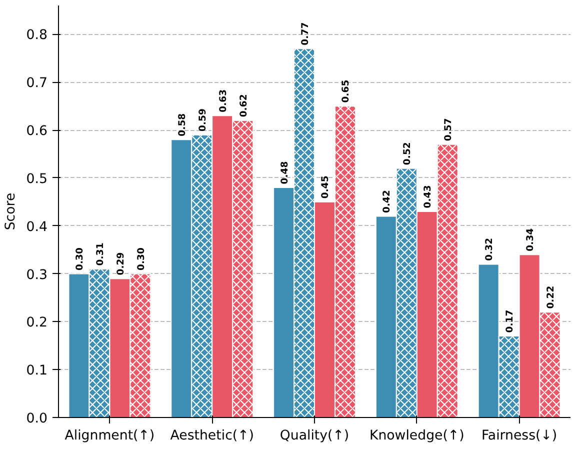 This screenshot has height=450, width=579. Describe the element at coordinates (202, 120) in the screenshot. I see `data-label: 0.59` at that location.